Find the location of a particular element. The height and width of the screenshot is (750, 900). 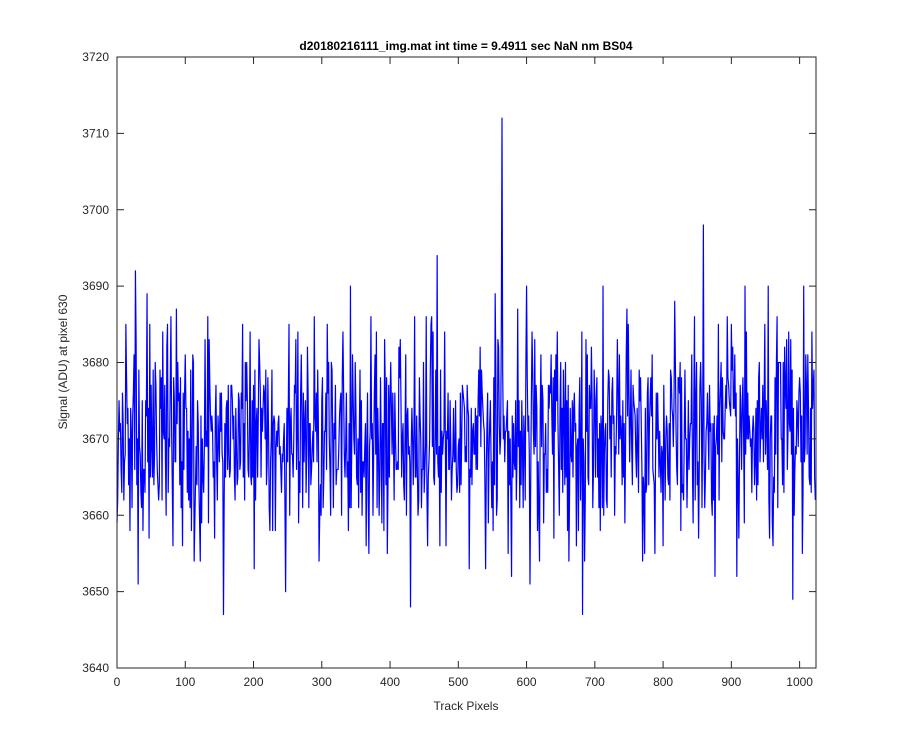

y-tick-label: 3670 is located at coordinates (95, 439).